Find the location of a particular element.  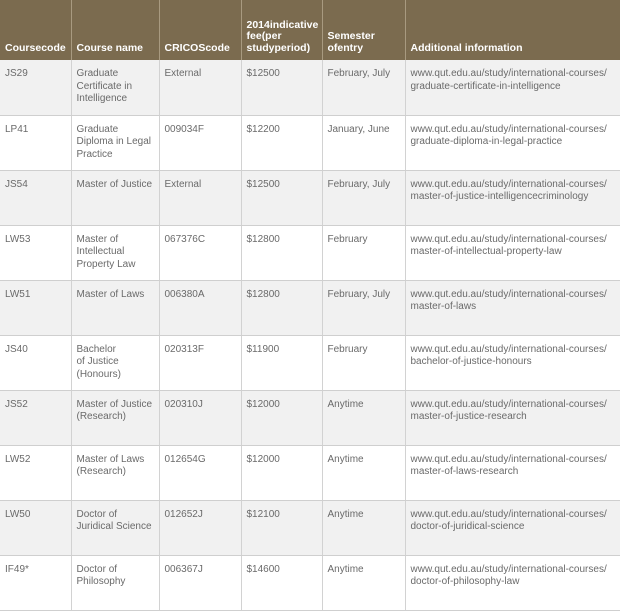

cell-course-name: Master of Intellectual Property Law is located at coordinates (115, 253).